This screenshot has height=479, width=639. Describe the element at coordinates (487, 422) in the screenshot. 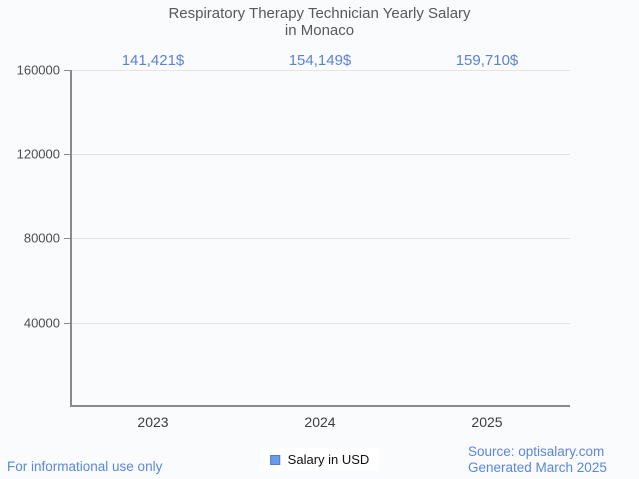

I see `x-axis-label-2025: 2025` at that location.